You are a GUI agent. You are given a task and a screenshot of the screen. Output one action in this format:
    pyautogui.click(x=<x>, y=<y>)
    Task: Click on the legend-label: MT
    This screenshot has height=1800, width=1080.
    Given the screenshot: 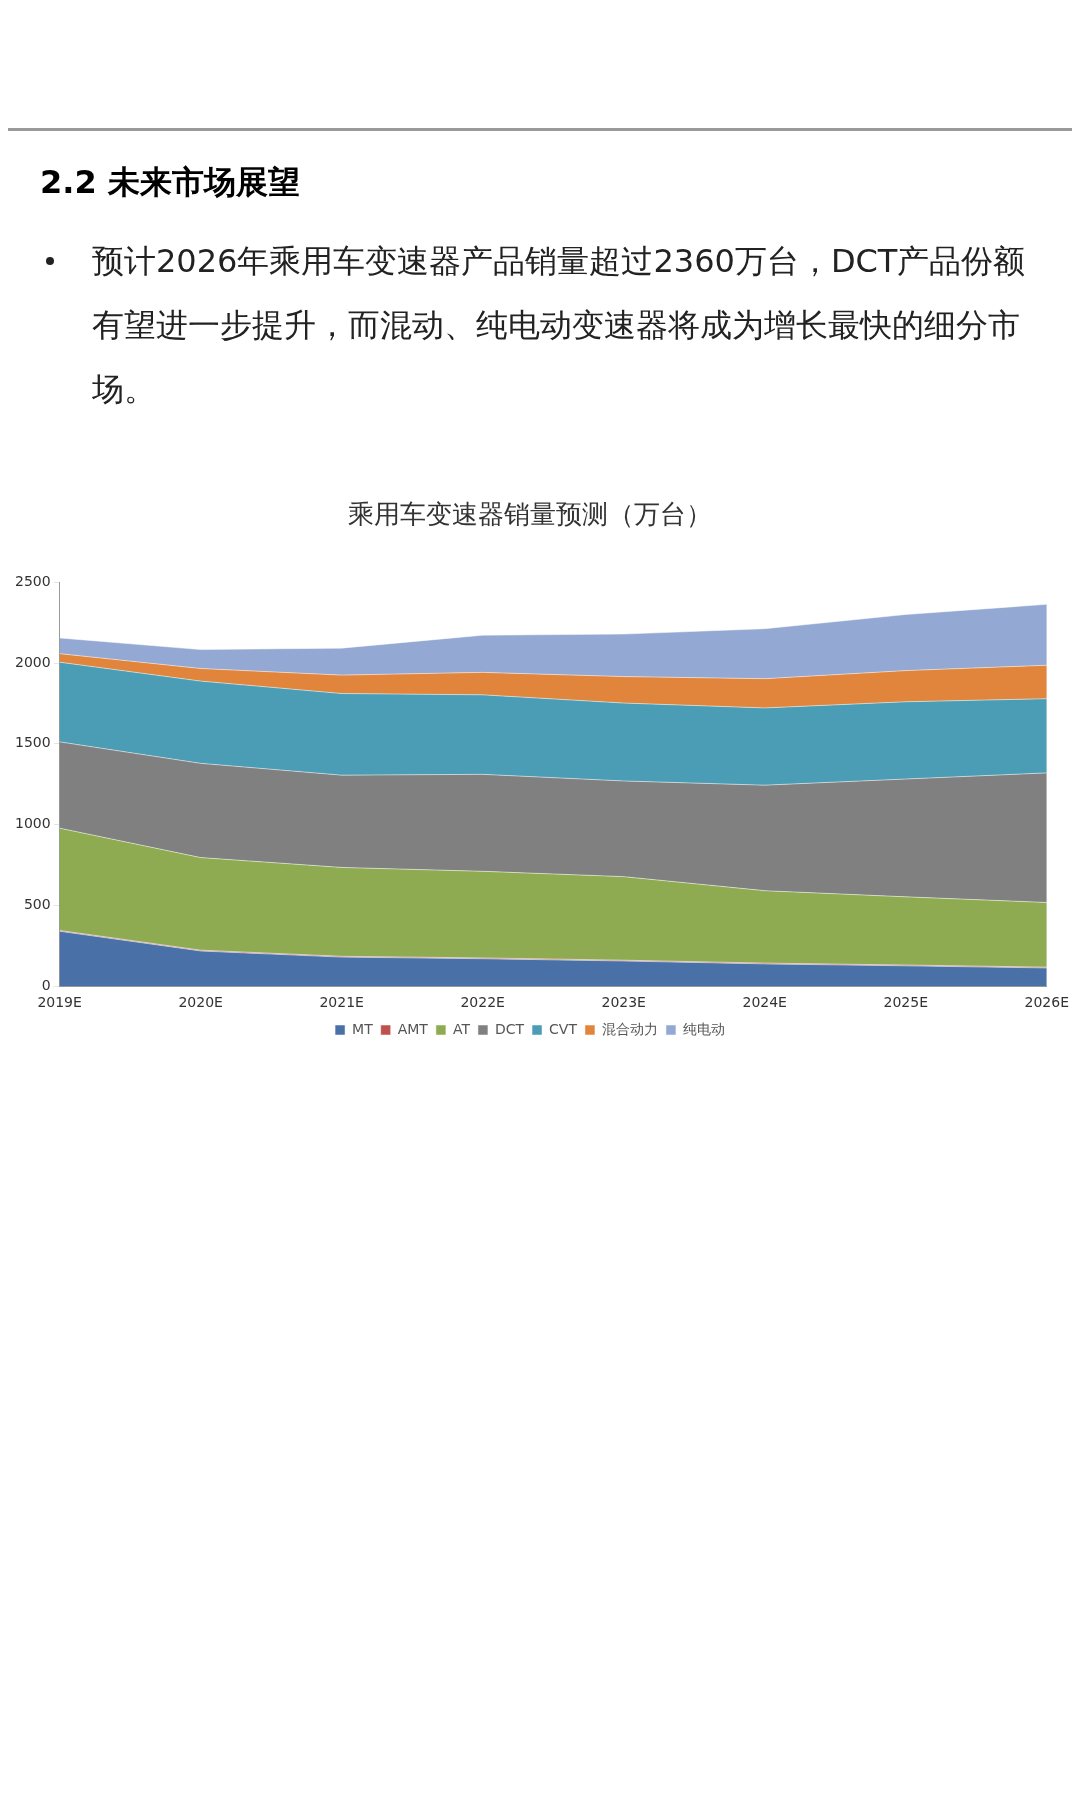 What is the action you would take?
    pyautogui.click(x=363, y=1028)
    